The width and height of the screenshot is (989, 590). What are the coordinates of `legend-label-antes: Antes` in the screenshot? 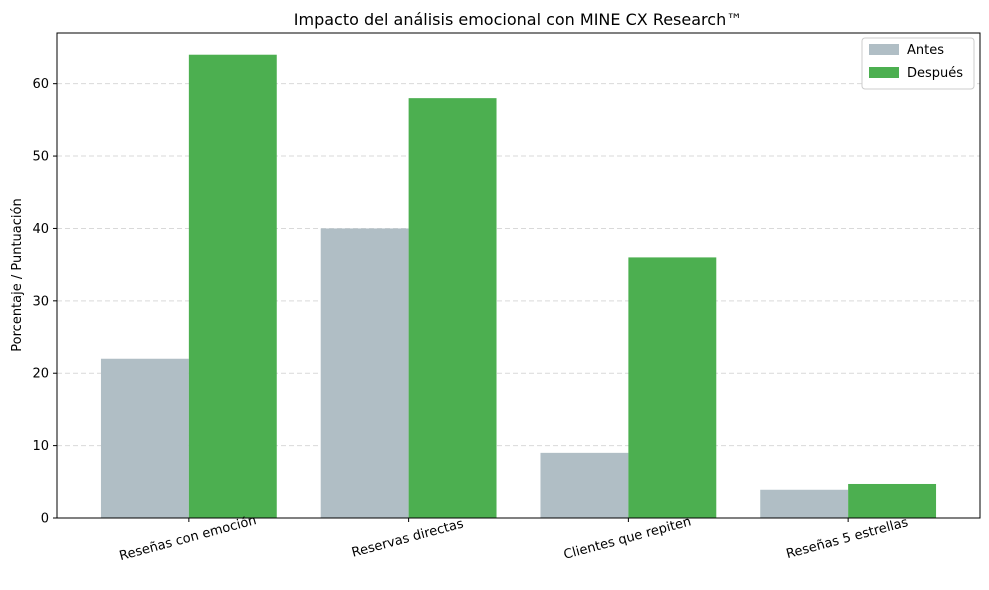 It's located at (925, 50).